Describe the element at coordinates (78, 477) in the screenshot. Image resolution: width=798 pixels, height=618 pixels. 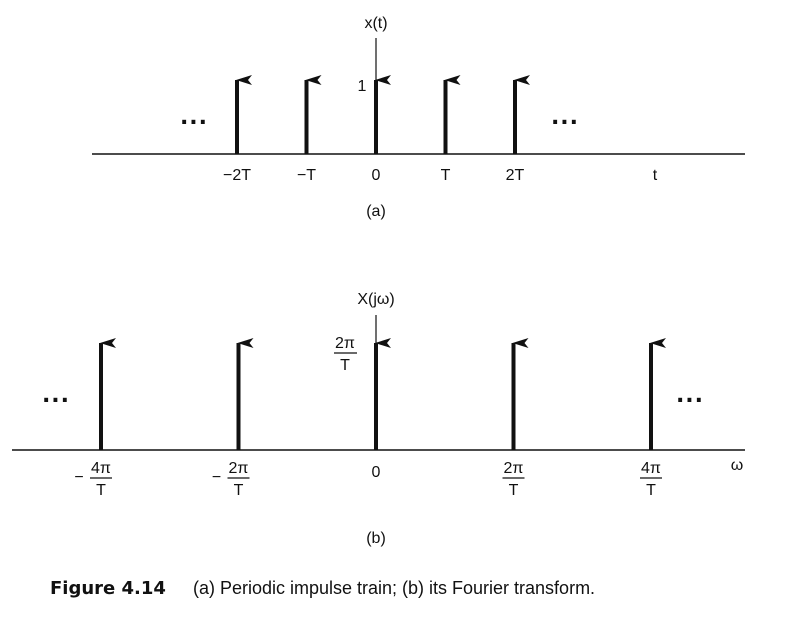
I see `tick-sign-b-0: −` at that location.